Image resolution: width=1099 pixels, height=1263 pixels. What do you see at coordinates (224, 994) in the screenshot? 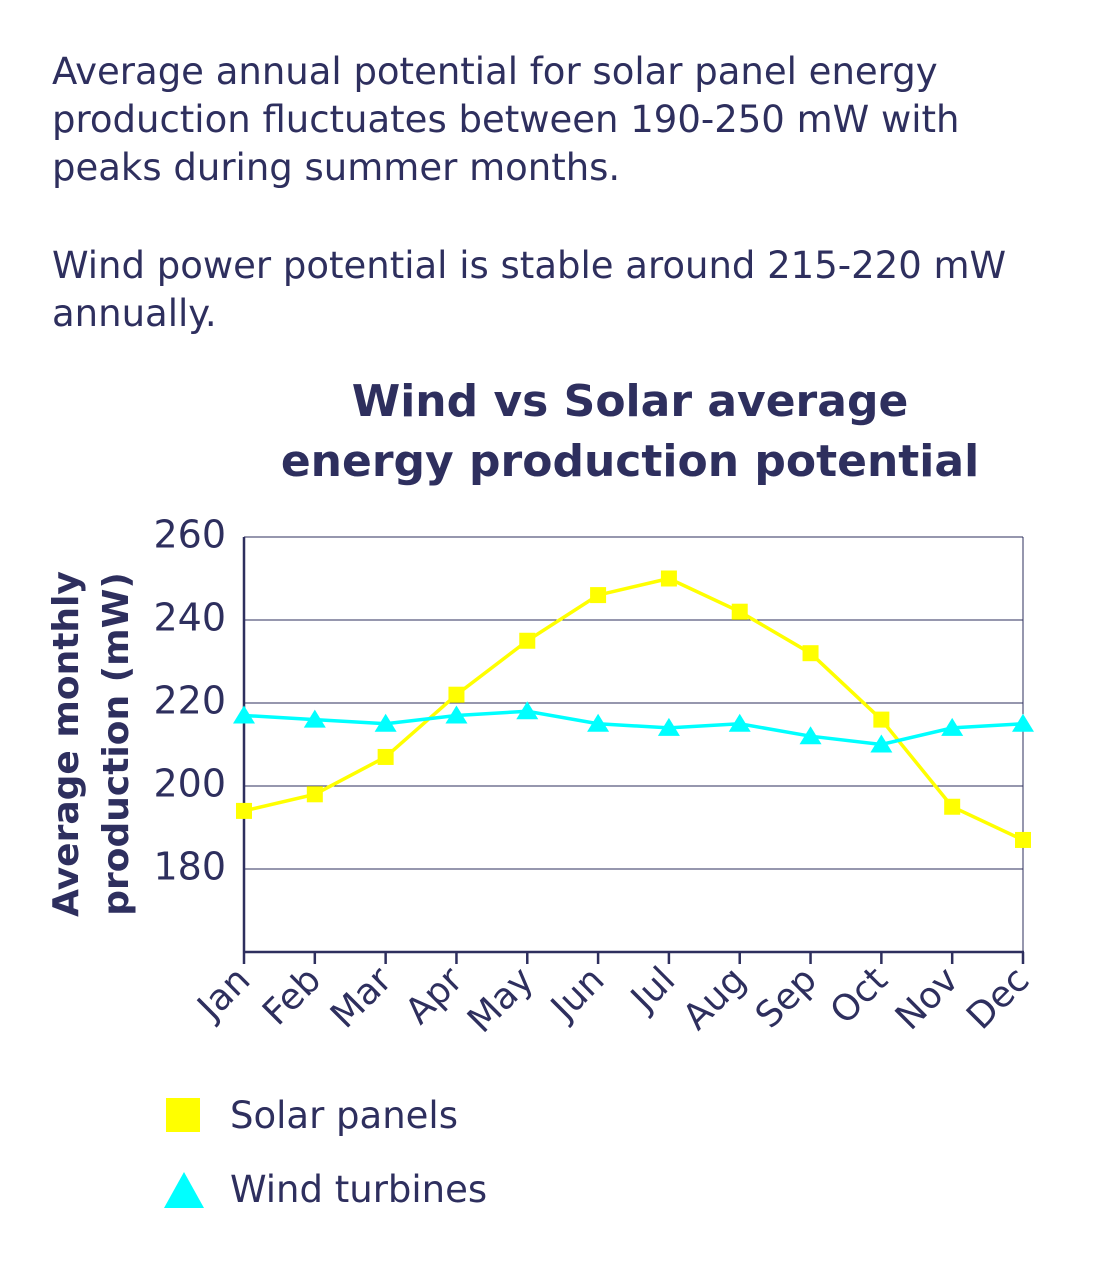
I see `x-tick-label-jan: Jan` at bounding box center [224, 994].